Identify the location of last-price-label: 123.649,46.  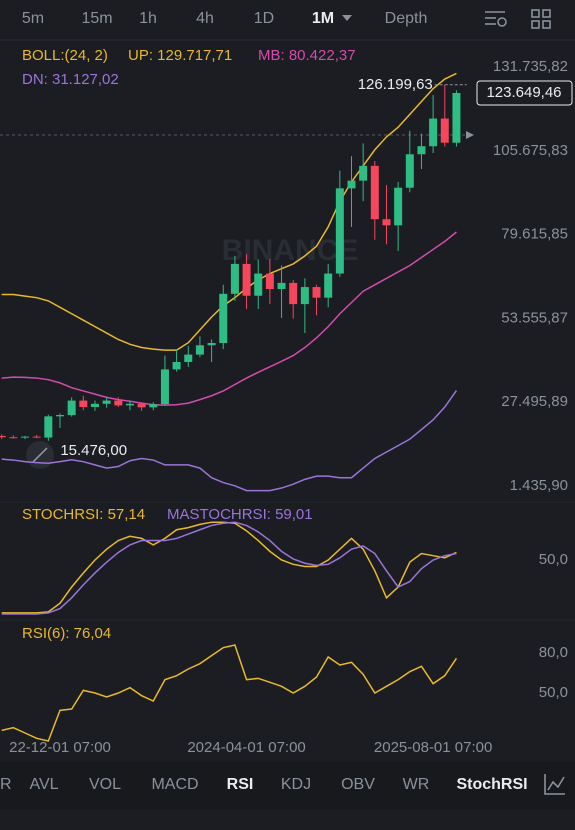
(523, 92).